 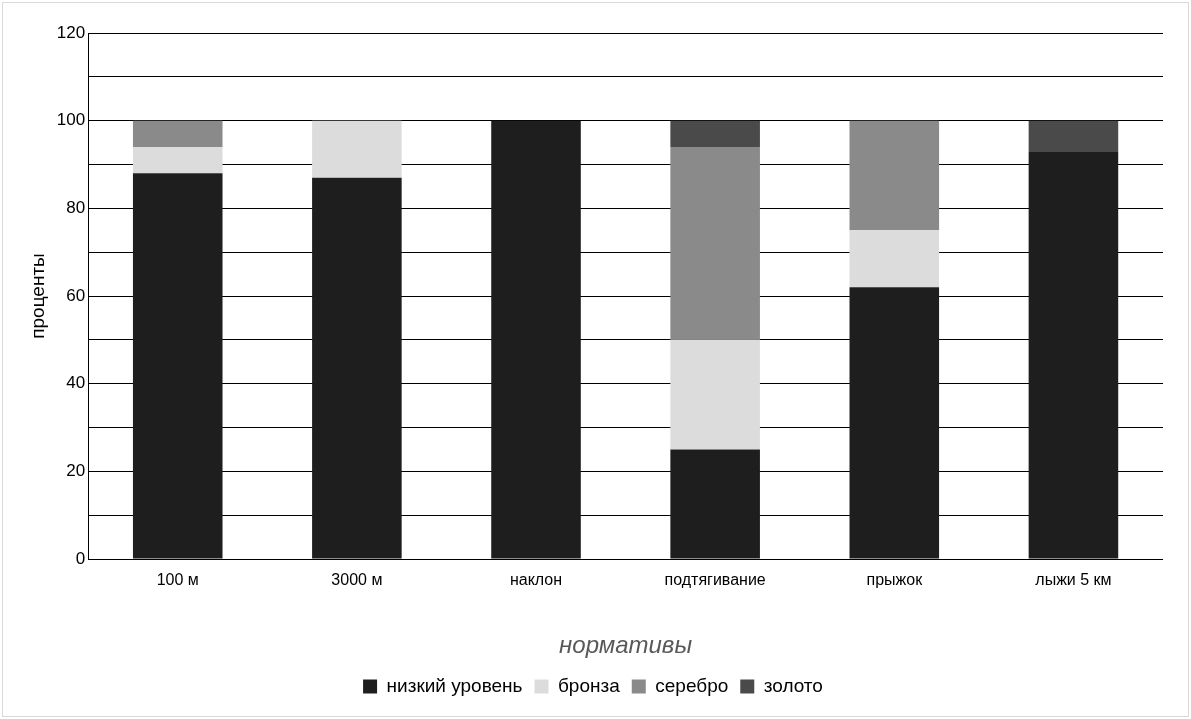 What do you see at coordinates (80, 558) in the screenshot?
I see `y-tick-label: 0` at bounding box center [80, 558].